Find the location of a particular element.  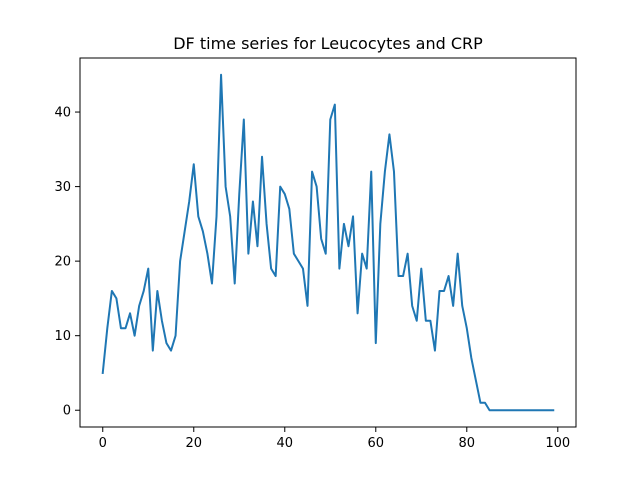

x-tick-label-20: 20 is located at coordinates (193, 443).